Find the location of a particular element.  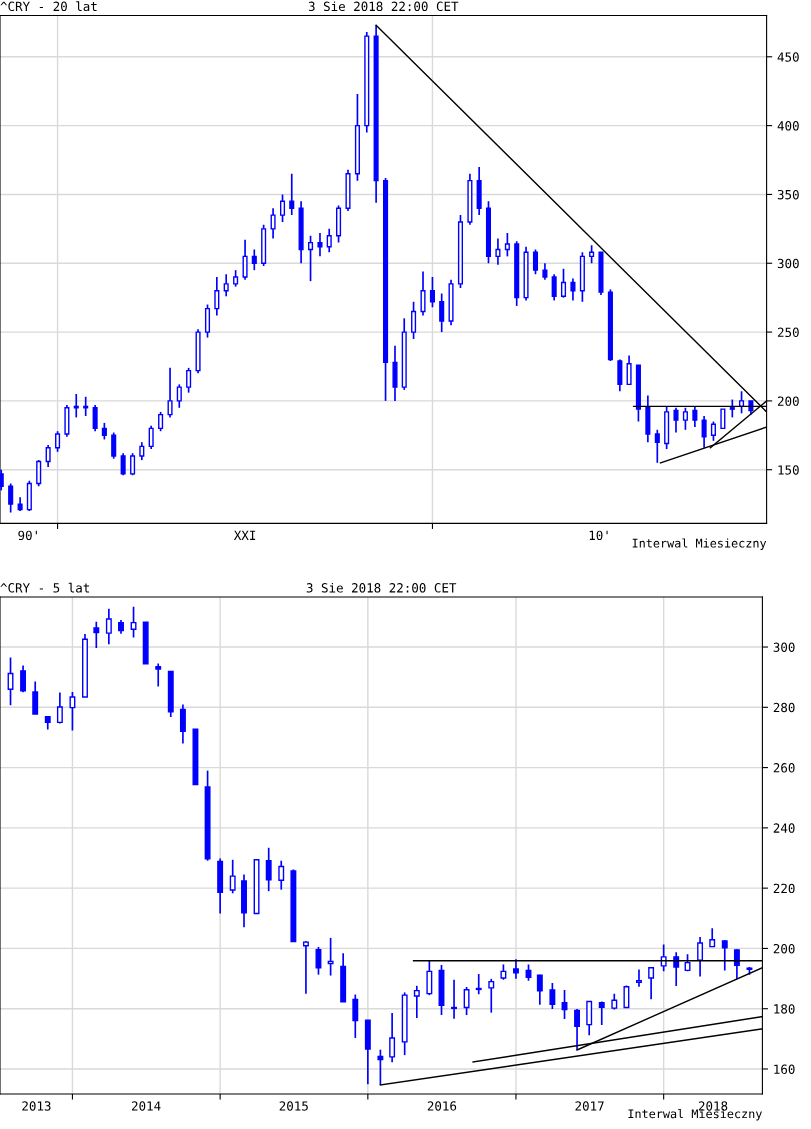

y-tick-label: 220 is located at coordinates (784, 888).